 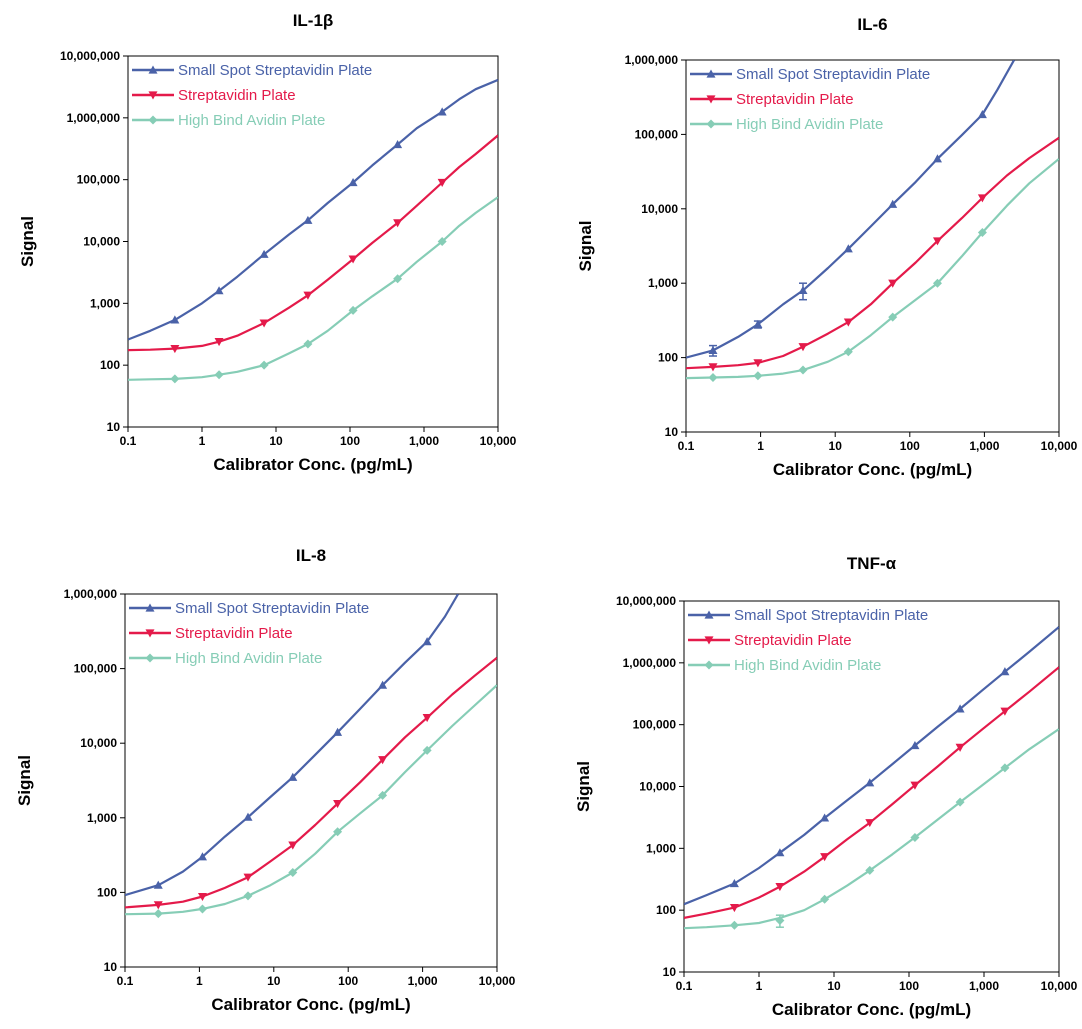 I want to click on chart-title: TNF-α, so click(x=872, y=563).